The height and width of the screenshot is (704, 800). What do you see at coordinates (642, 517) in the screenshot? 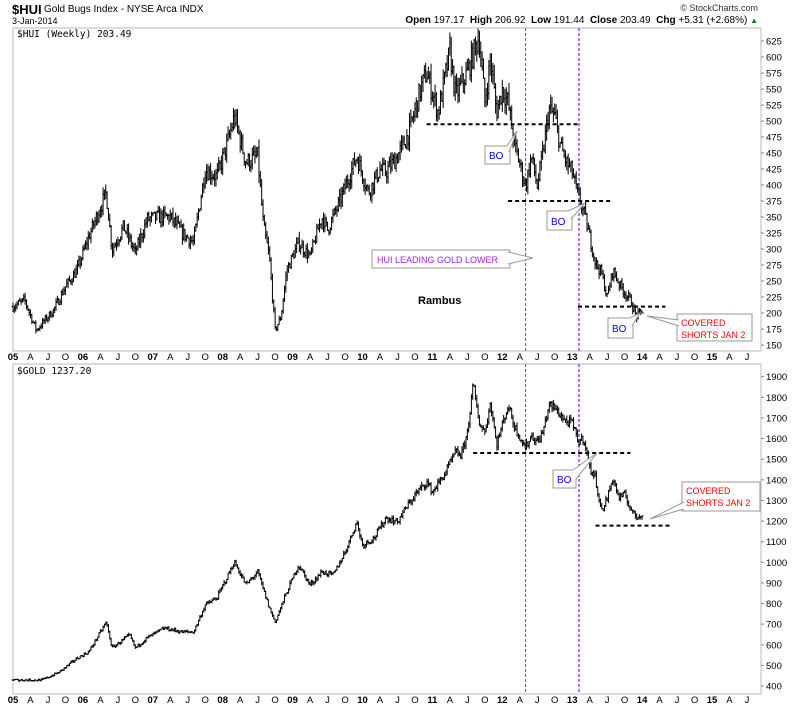
I see `price-bar` at bounding box center [642, 517].